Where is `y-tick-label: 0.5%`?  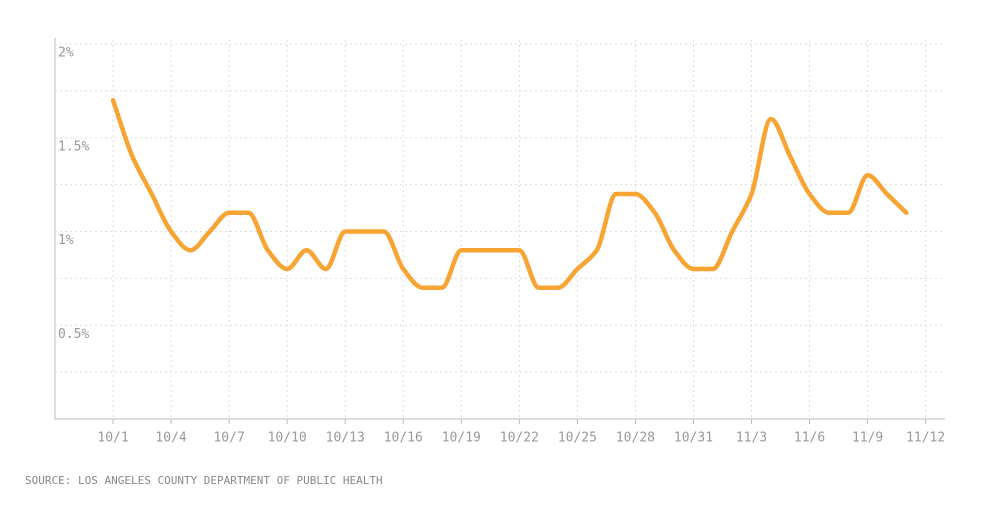
y-tick-label: 0.5% is located at coordinates (73, 334).